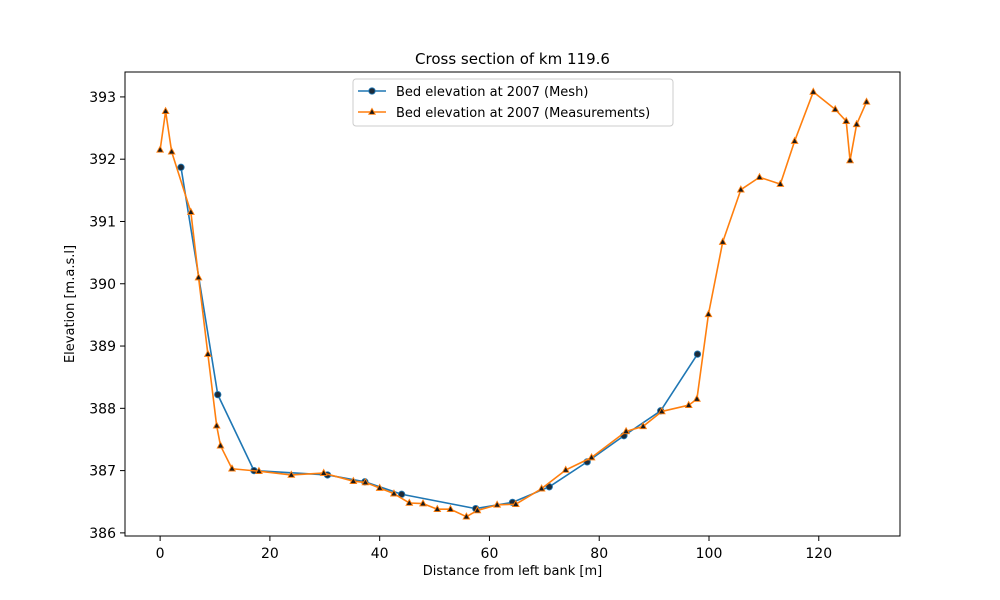 Image resolution: width=1000 pixels, height=600 pixels. Describe the element at coordinates (102, 98) in the screenshot. I see `y-tick-label: 393` at that location.